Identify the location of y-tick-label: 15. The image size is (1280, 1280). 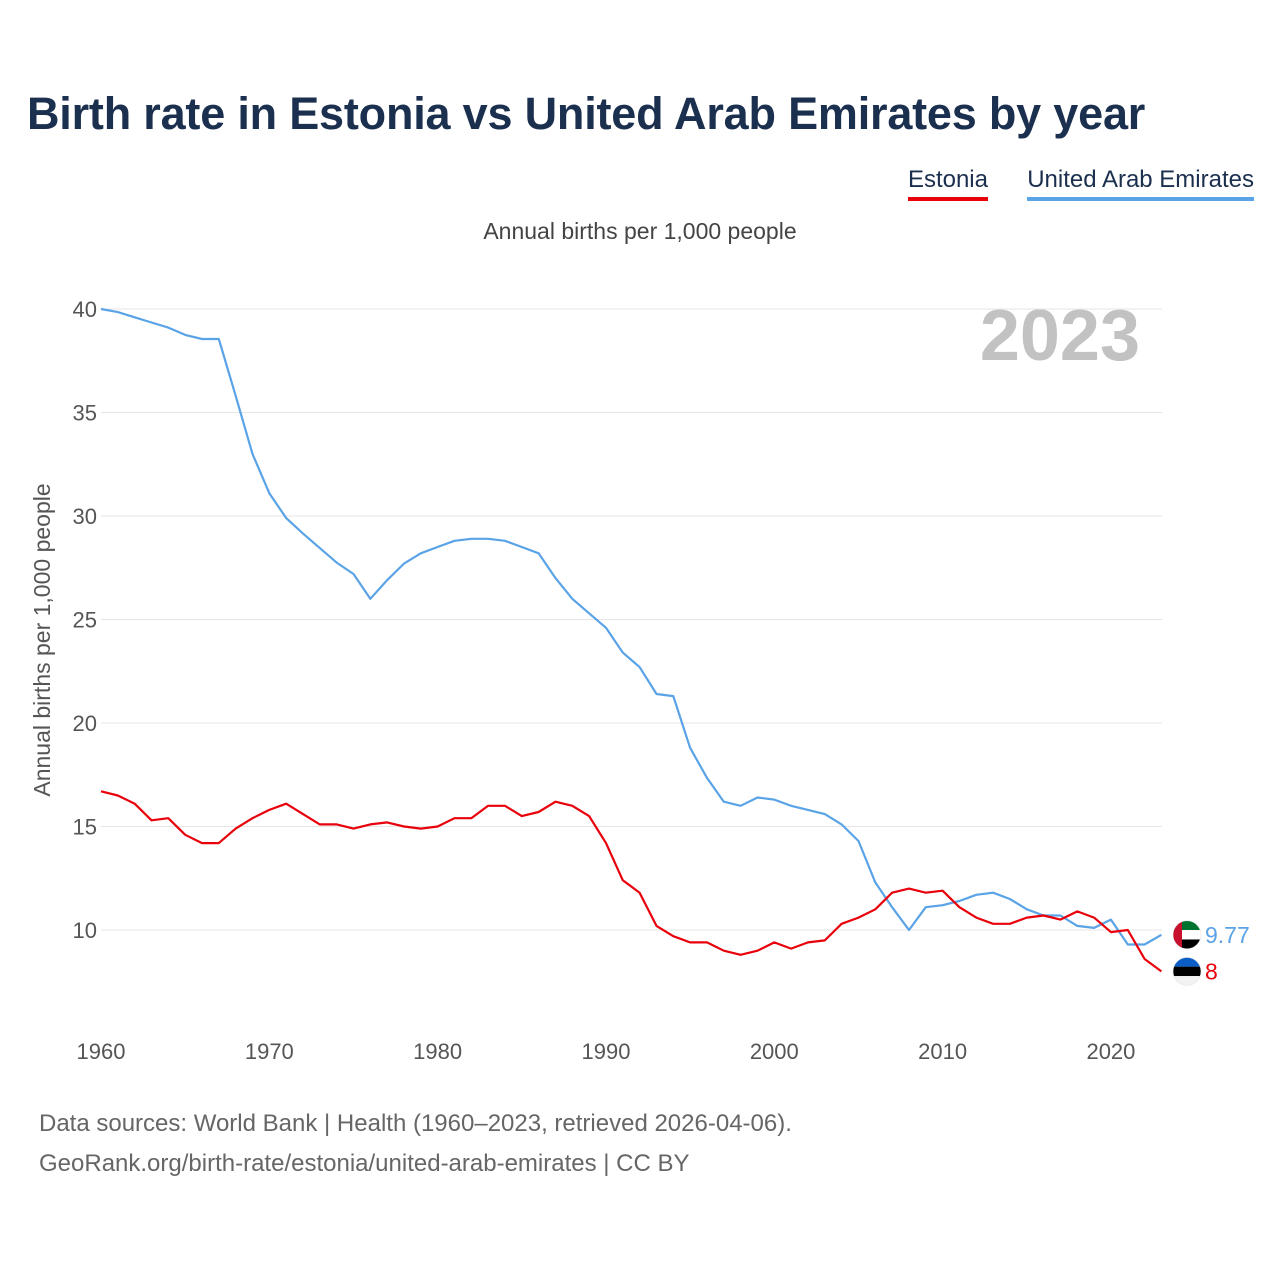
(85, 827).